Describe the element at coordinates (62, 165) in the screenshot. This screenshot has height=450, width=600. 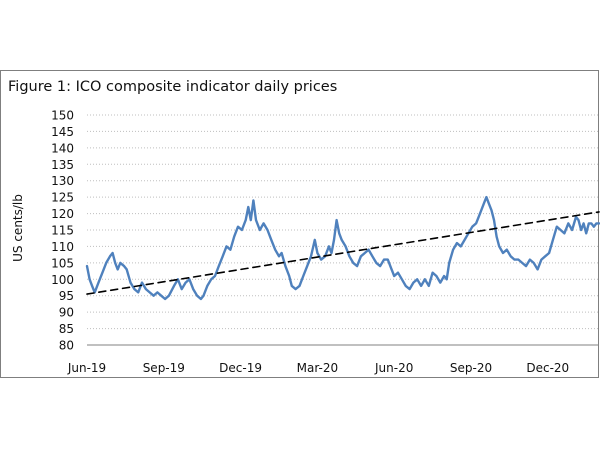
I see `y-tick-label-135: 135` at that location.